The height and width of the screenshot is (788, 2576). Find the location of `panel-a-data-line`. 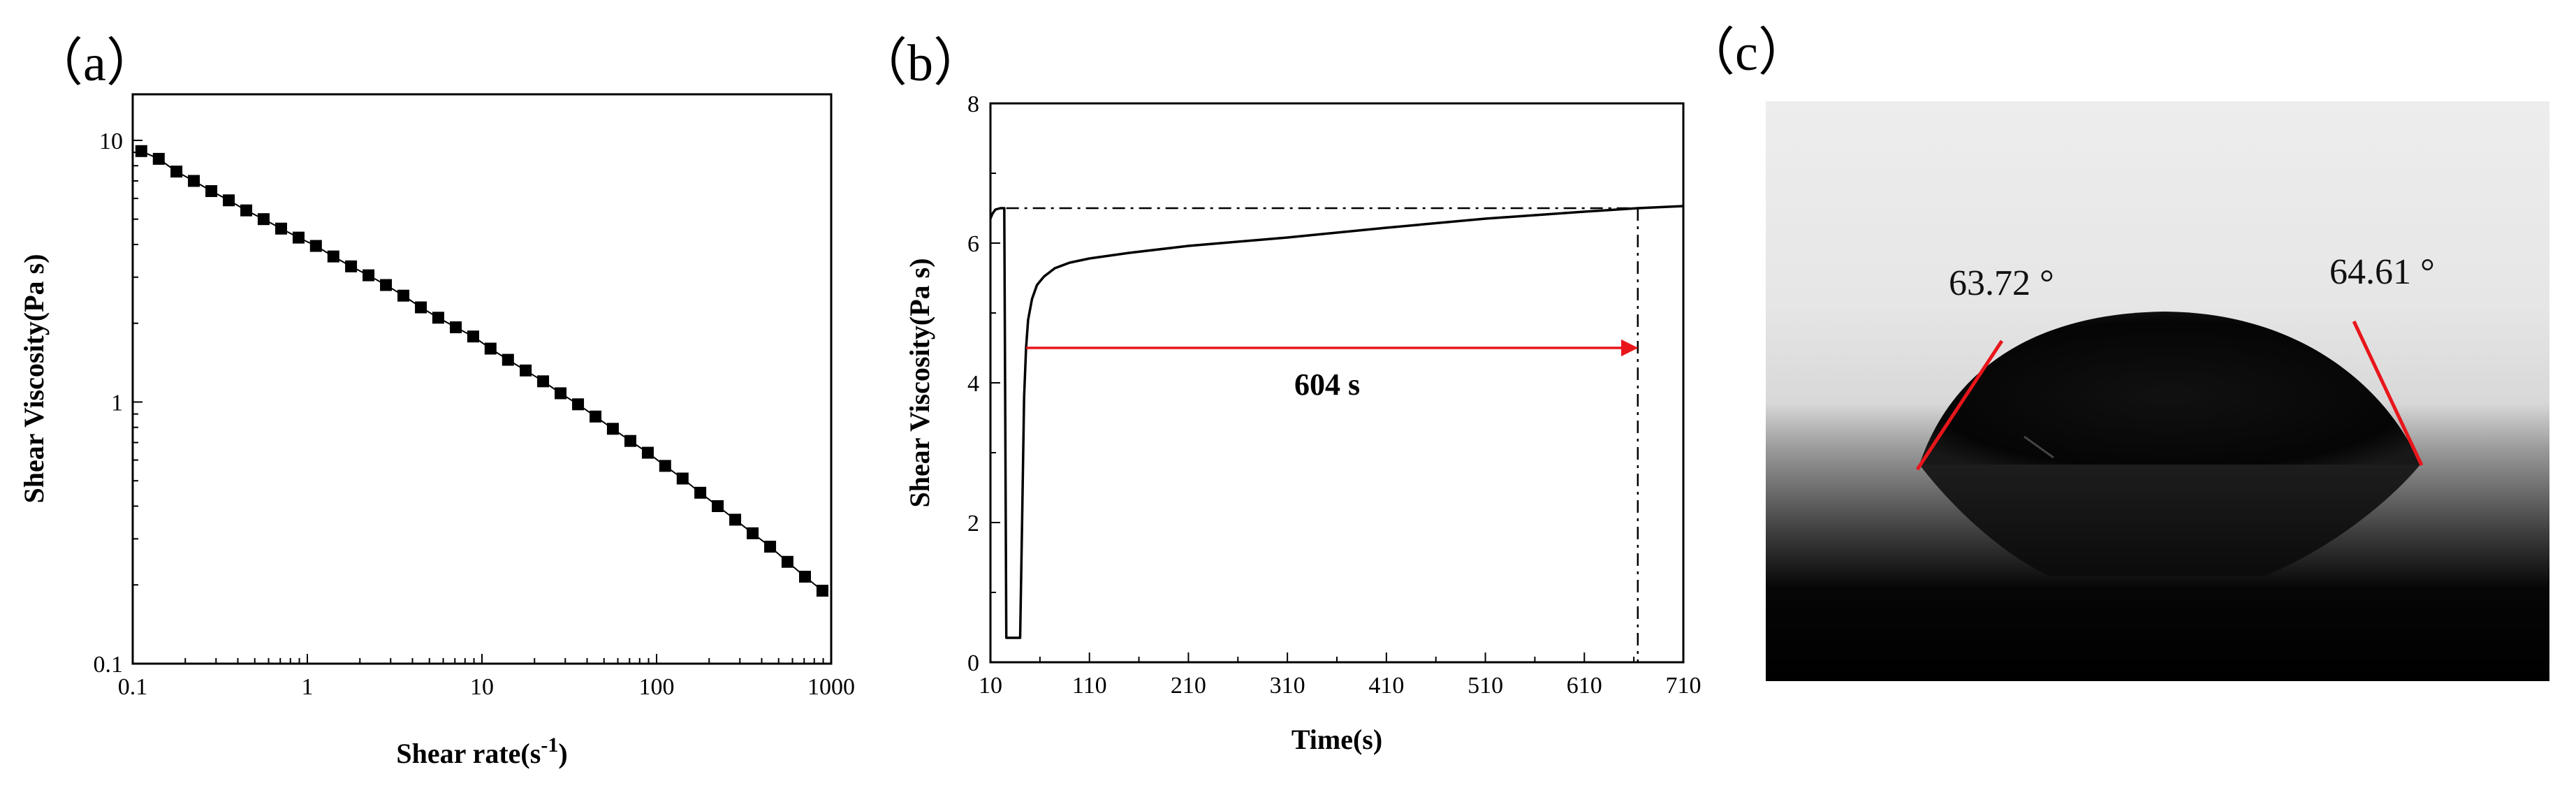

panel-a-data-line is located at coordinates (482, 371).